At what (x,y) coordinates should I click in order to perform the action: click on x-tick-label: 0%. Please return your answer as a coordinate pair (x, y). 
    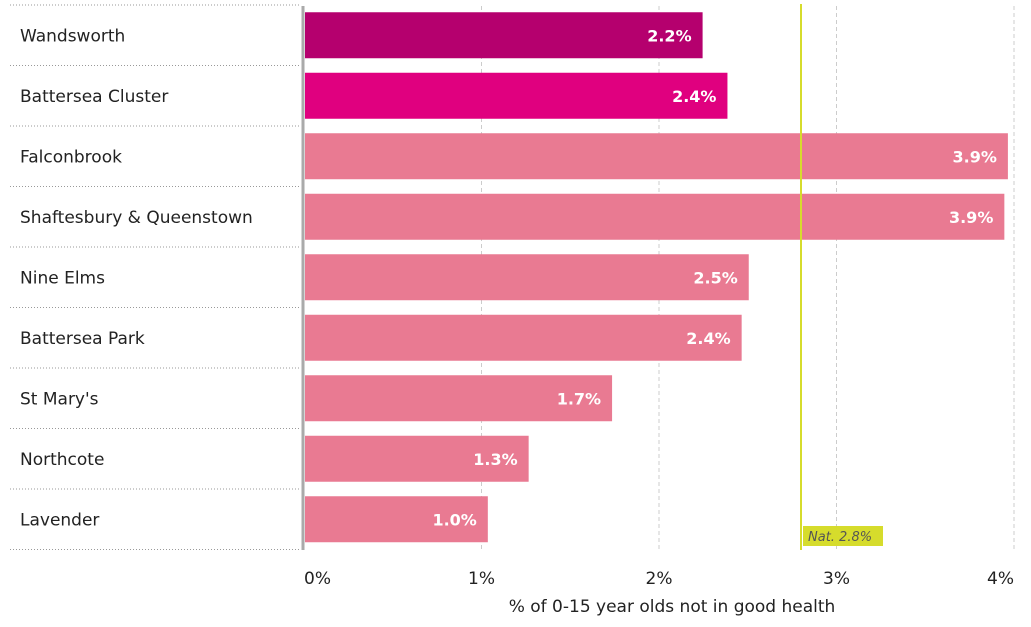
    Looking at the image, I should click on (317, 579).